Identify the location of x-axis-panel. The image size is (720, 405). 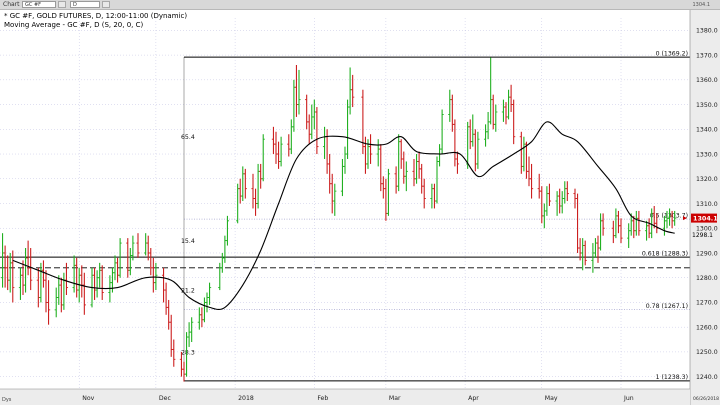
(345, 397).